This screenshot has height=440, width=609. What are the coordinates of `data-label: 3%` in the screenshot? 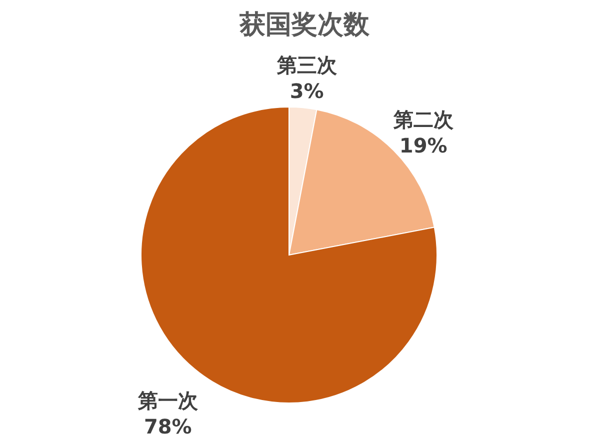 It's located at (307, 90).